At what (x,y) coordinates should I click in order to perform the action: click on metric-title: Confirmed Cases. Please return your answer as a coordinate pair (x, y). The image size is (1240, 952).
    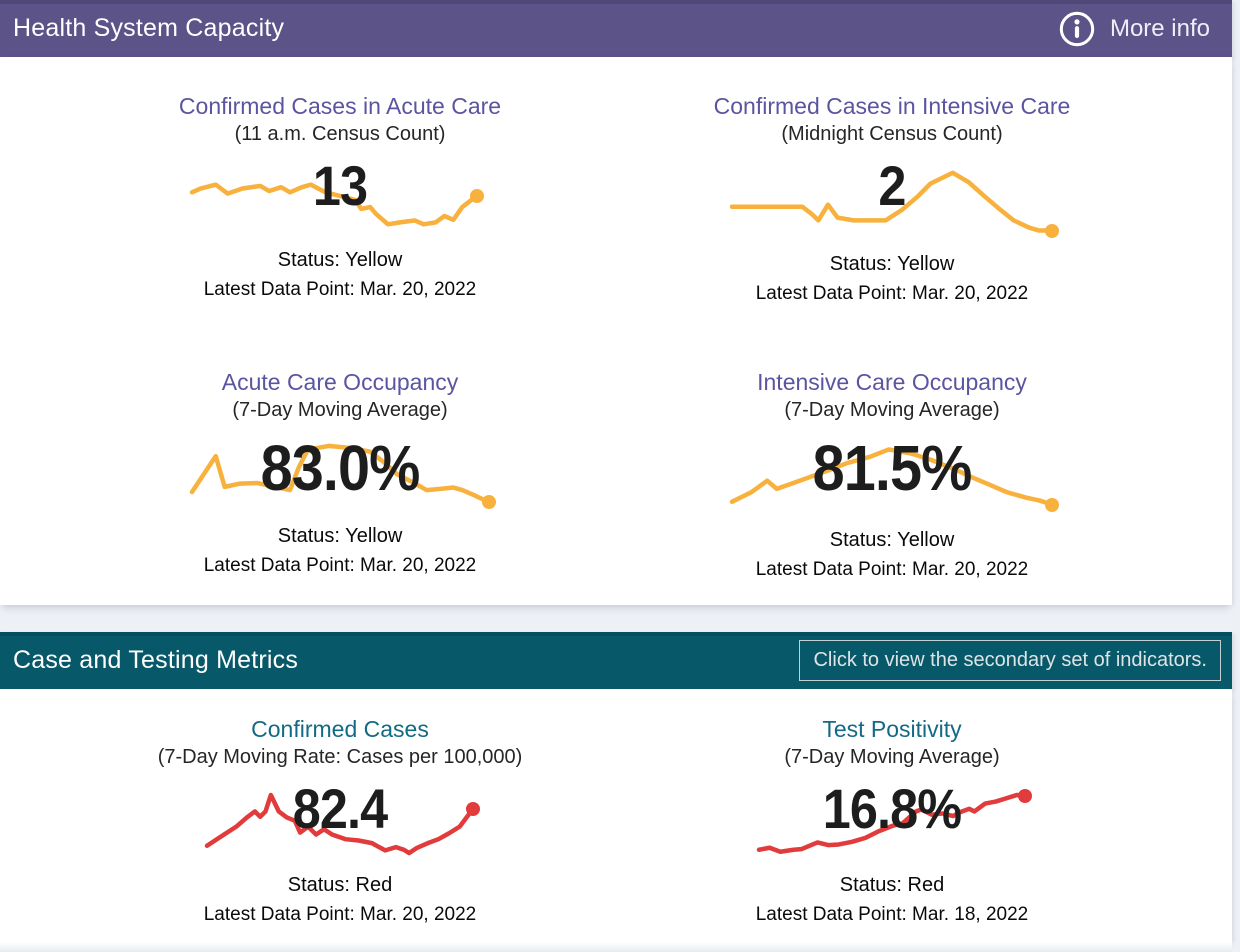
    Looking at the image, I should click on (340, 729).